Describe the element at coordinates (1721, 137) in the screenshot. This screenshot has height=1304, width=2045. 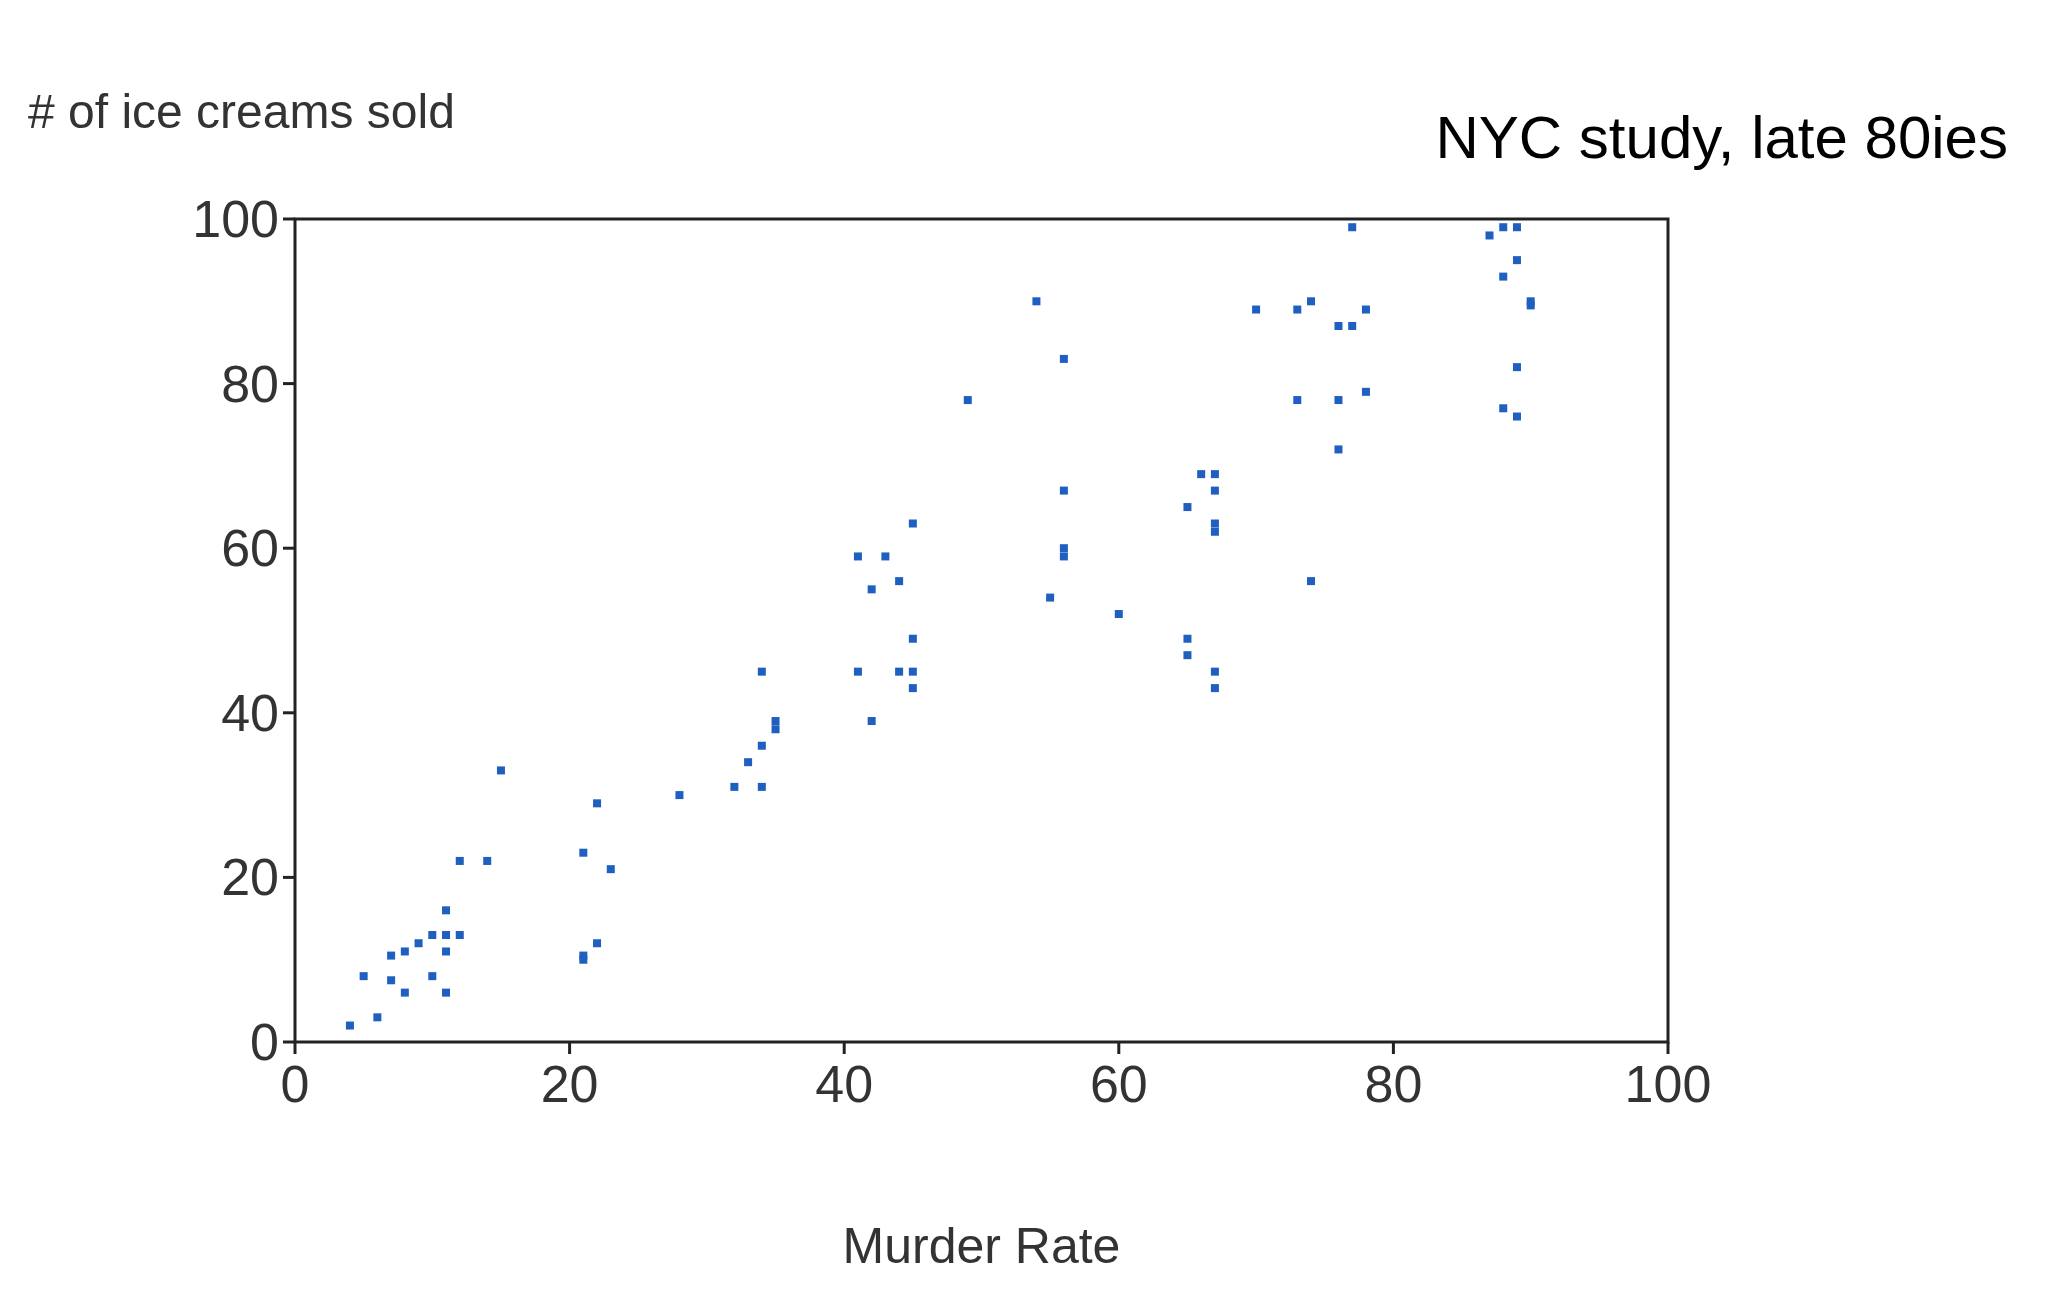
I see `chart-title: NYC study, late 80ies` at that location.